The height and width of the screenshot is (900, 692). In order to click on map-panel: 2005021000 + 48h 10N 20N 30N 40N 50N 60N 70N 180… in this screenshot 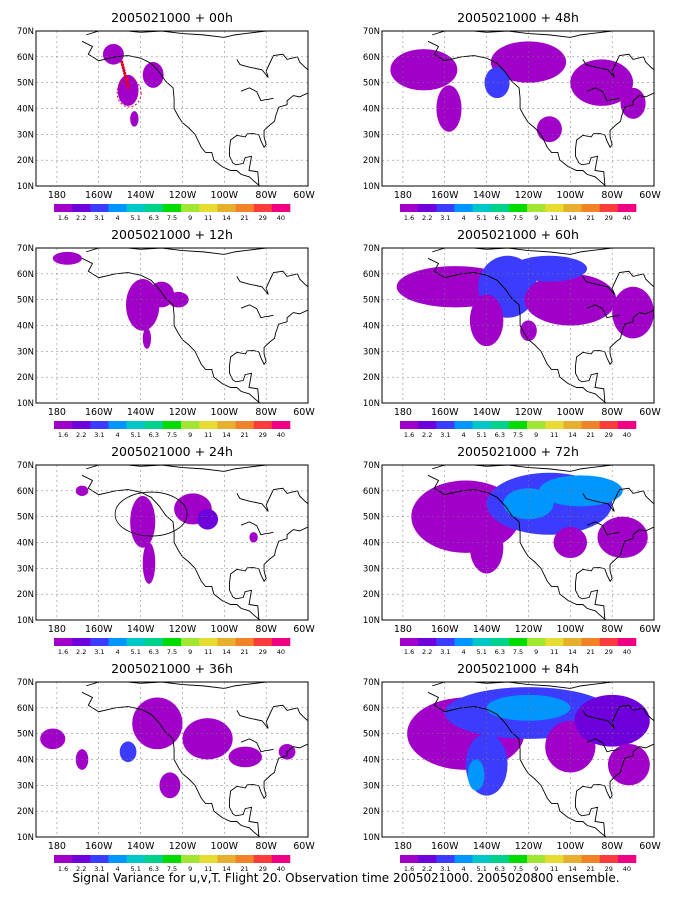, I will do `click(512, 116)`.